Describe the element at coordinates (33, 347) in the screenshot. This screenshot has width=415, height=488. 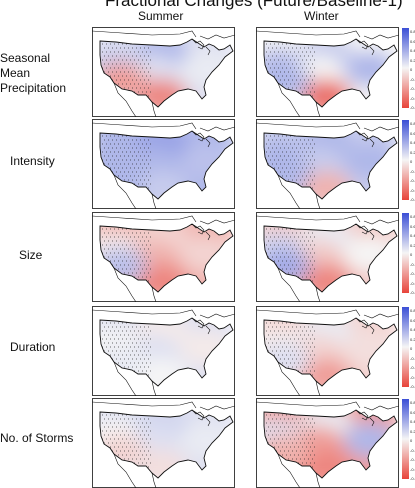
I see `row-label-duration: Duration` at that location.